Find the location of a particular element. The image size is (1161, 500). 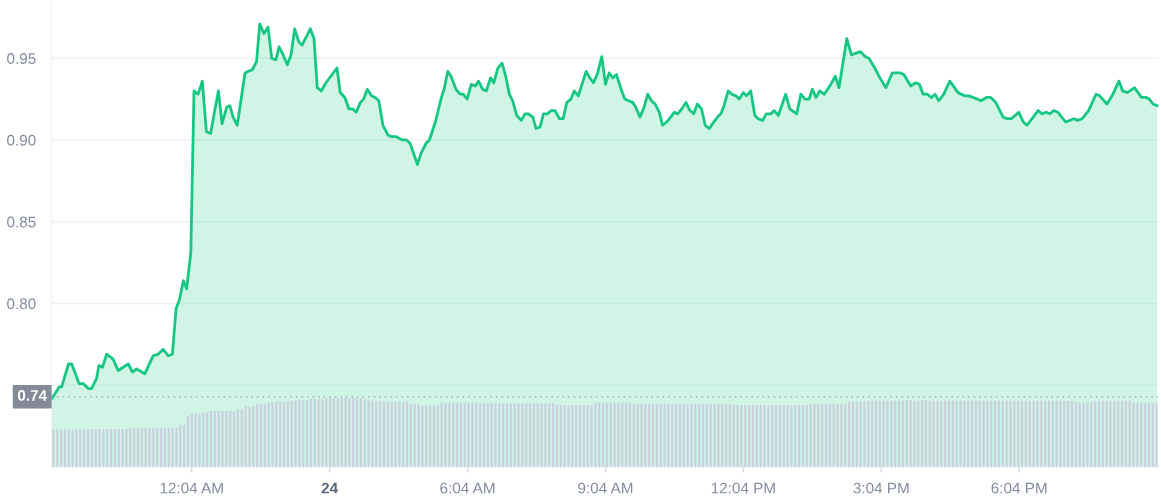

ref-line-label: 0.74 is located at coordinates (32, 395).